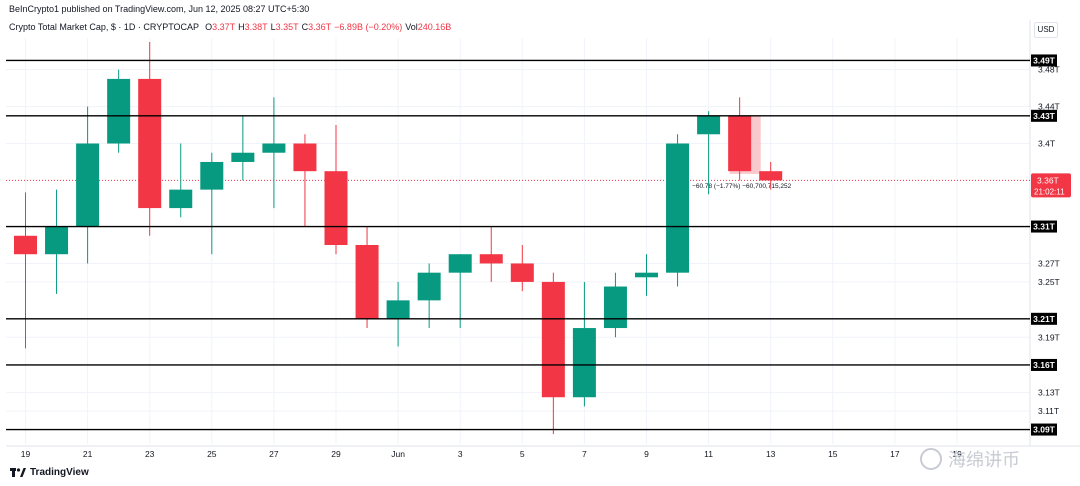  I want to click on x-tick-label: 27, so click(274, 454).